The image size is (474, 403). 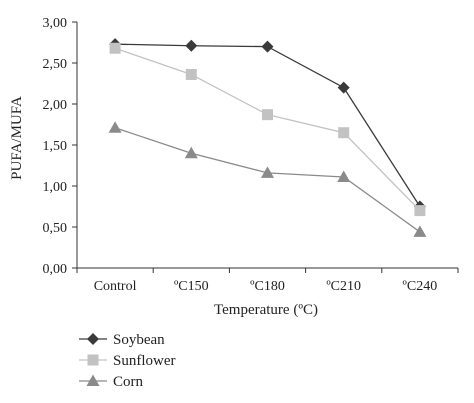 I want to click on legend-marker-corn, so click(x=93, y=380).